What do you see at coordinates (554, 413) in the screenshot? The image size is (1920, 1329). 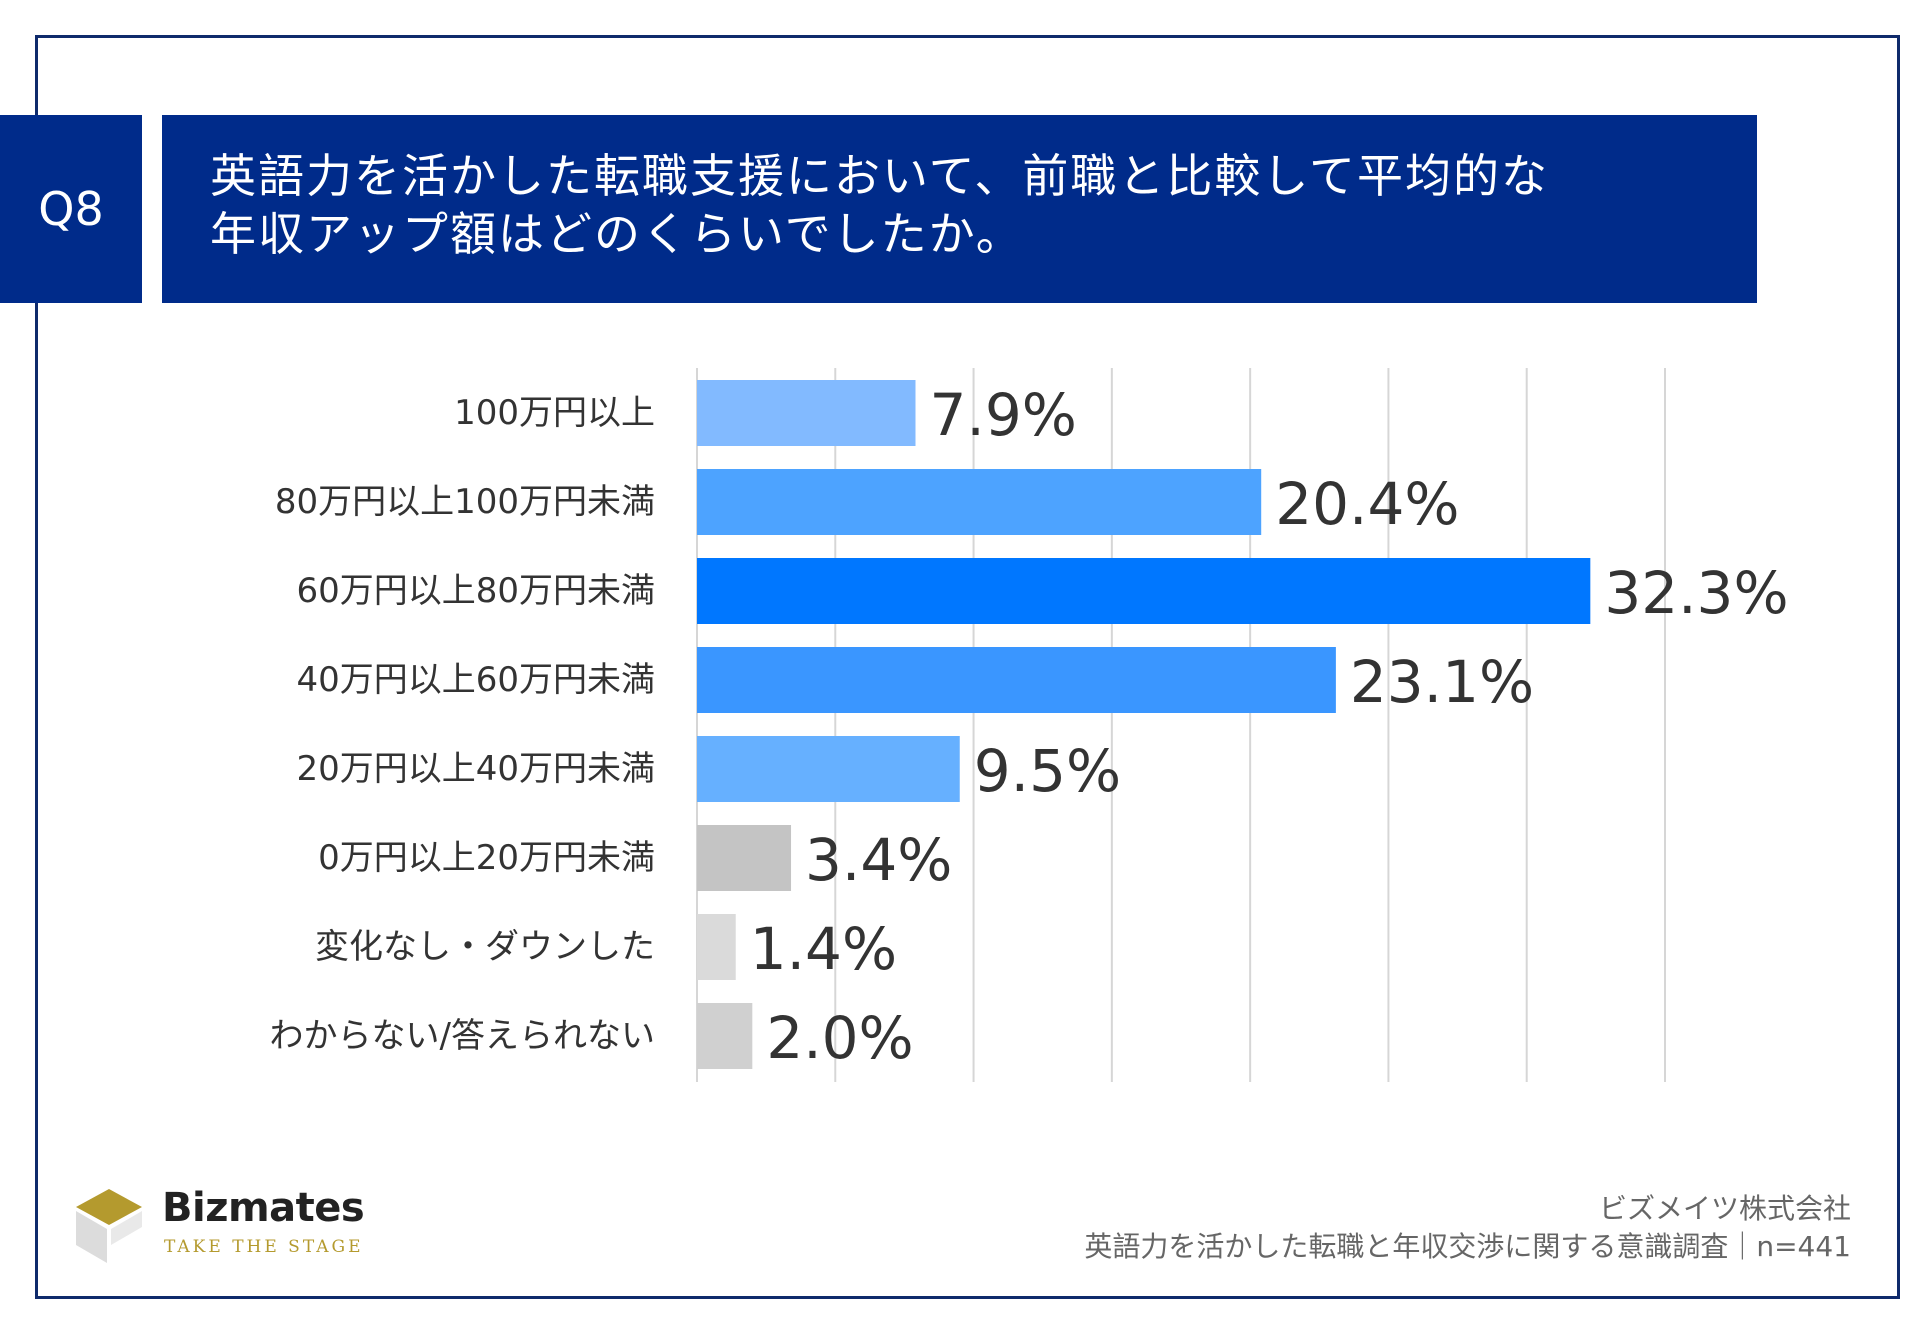 I see `category-label: 100万円以上` at bounding box center [554, 413].